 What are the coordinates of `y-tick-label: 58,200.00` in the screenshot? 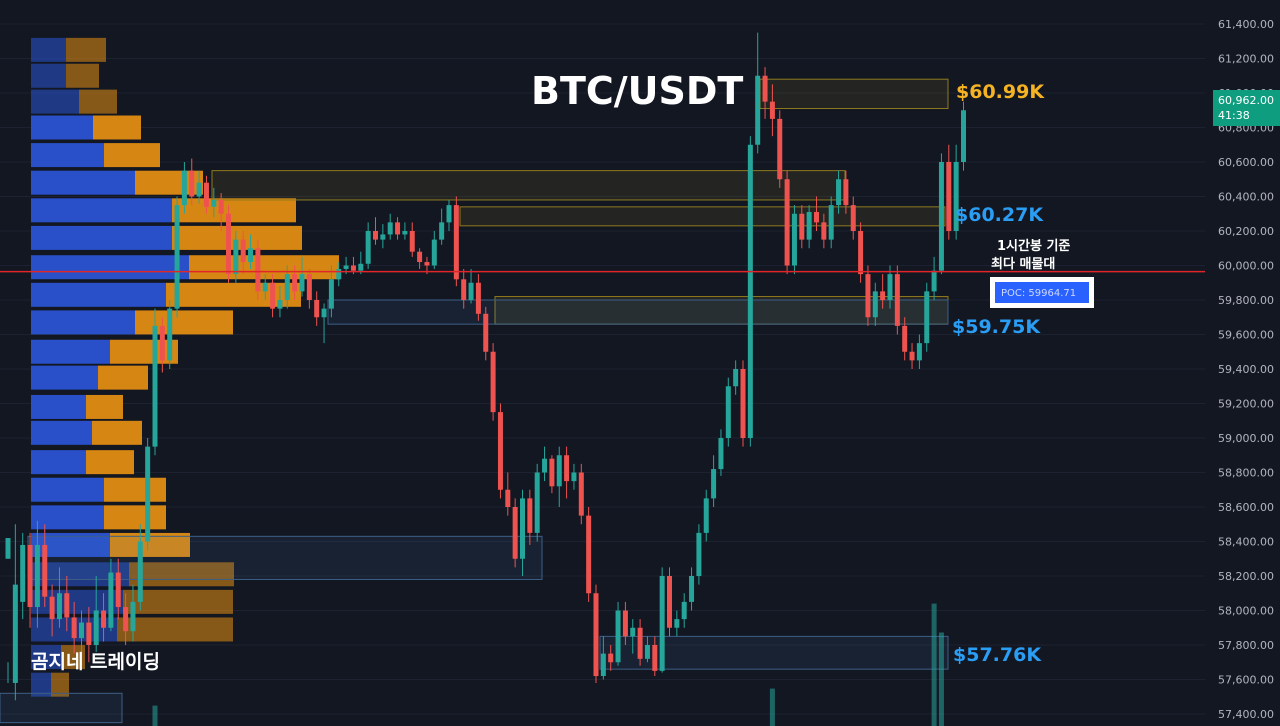 It's located at (1246, 576).